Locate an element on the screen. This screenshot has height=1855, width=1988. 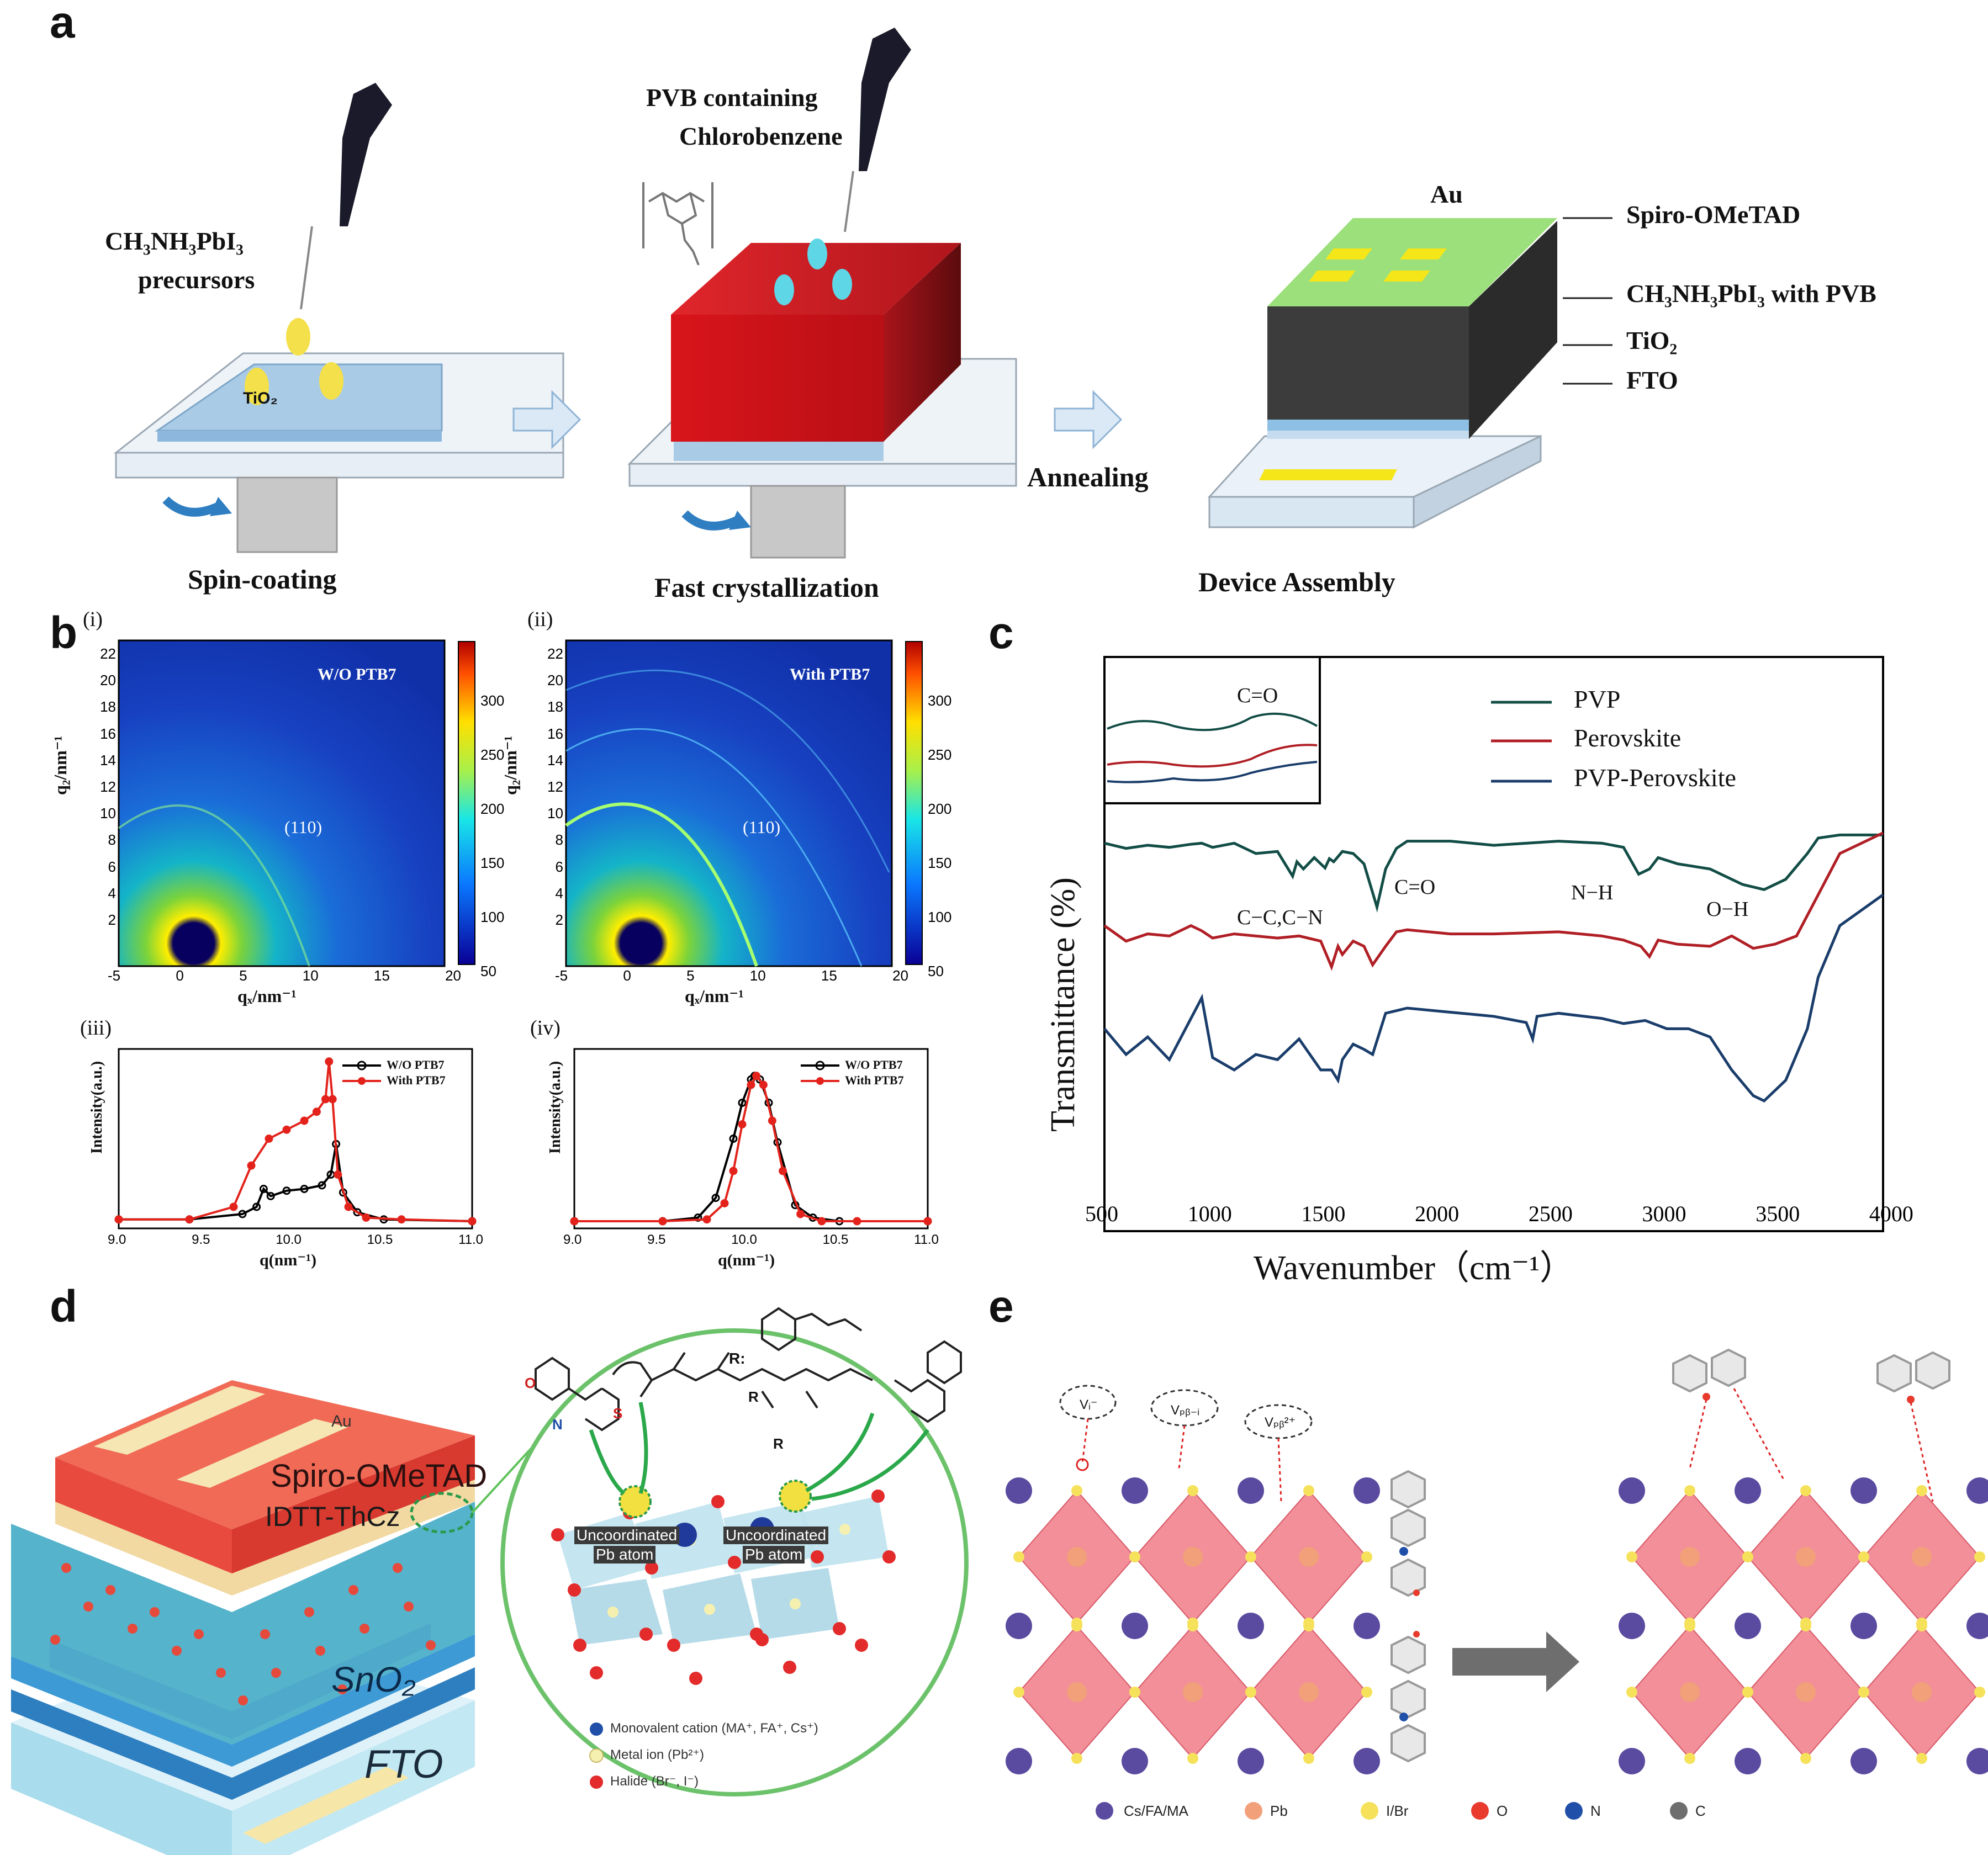
legend-pvp: PVP is located at coordinates (1597, 699).